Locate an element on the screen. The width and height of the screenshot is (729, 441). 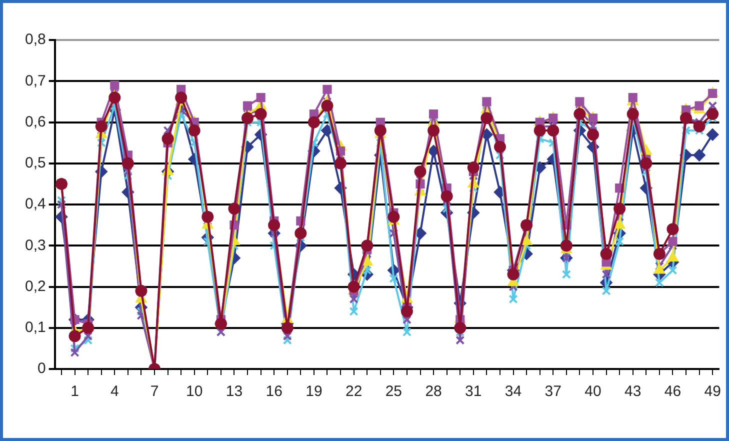
x-tick-label: 49 is located at coordinates (712, 391).